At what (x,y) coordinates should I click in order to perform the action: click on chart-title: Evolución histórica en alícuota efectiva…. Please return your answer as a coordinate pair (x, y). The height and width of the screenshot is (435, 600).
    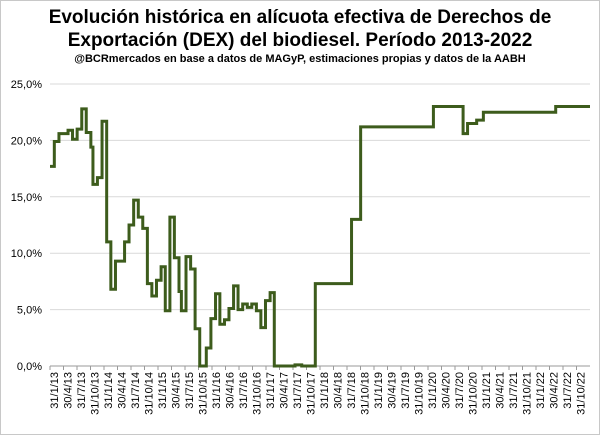
    Looking at the image, I should click on (300, 29).